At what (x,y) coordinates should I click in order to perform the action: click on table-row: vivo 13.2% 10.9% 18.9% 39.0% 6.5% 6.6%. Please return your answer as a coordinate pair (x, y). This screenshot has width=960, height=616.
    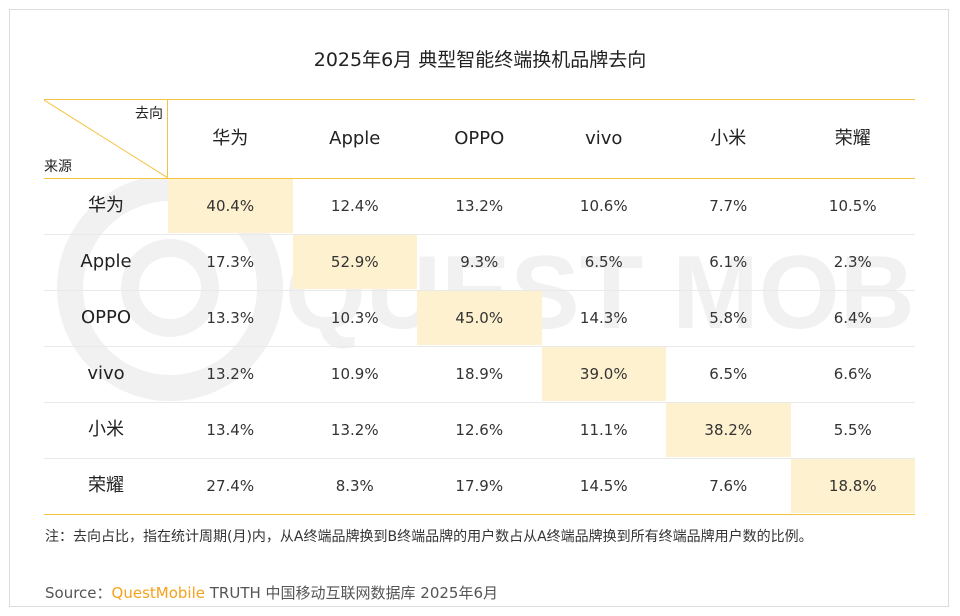
    Looking at the image, I should click on (479, 375).